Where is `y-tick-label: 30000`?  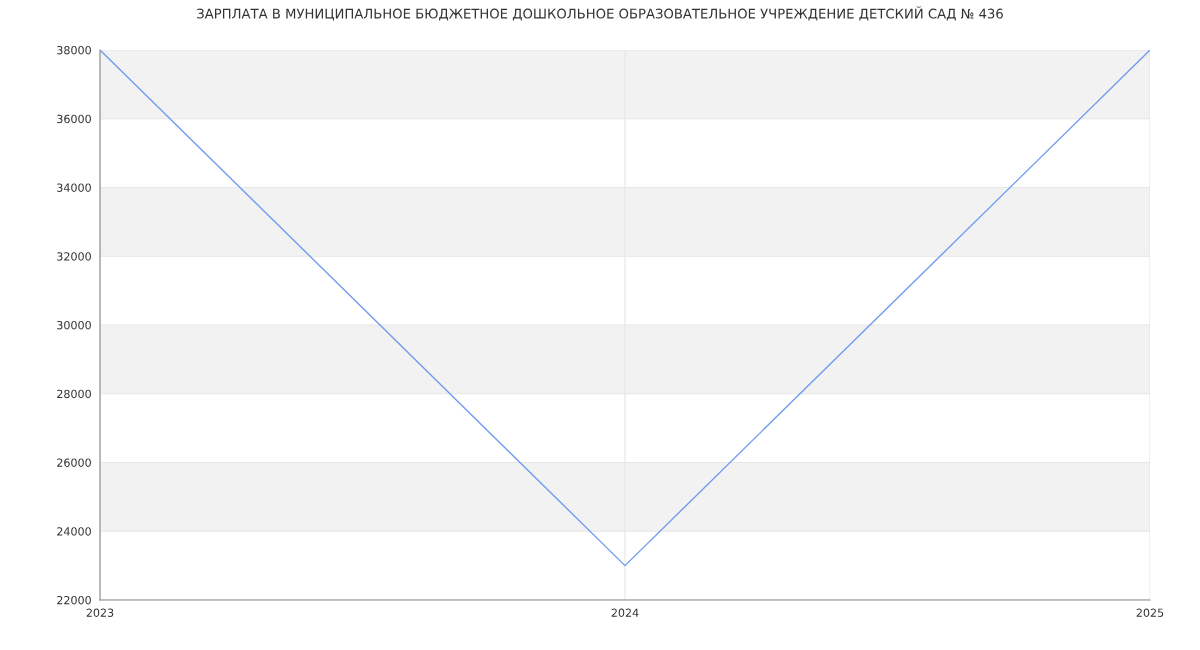 y-tick-label: 30000 is located at coordinates (74, 325).